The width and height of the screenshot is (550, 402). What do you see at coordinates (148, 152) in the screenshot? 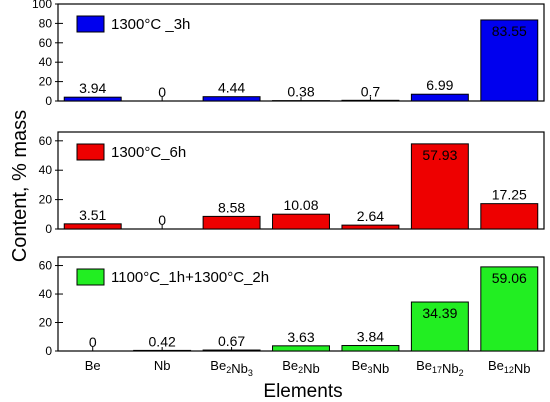
I see `legend-label: 1300°C_6h` at bounding box center [148, 152].